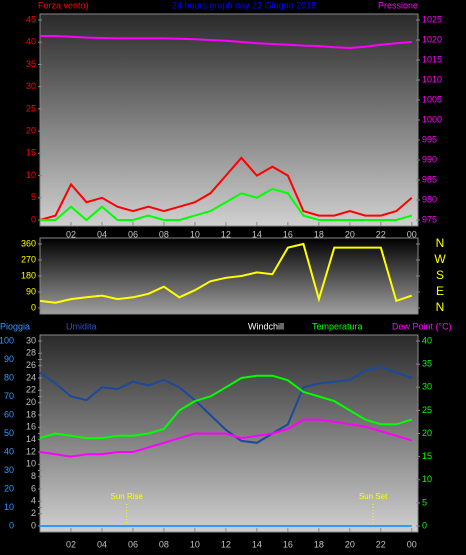 The image size is (466, 555). What do you see at coordinates (31, 402) in the screenshot?
I see `y3-tick-label: 20` at bounding box center [31, 402].